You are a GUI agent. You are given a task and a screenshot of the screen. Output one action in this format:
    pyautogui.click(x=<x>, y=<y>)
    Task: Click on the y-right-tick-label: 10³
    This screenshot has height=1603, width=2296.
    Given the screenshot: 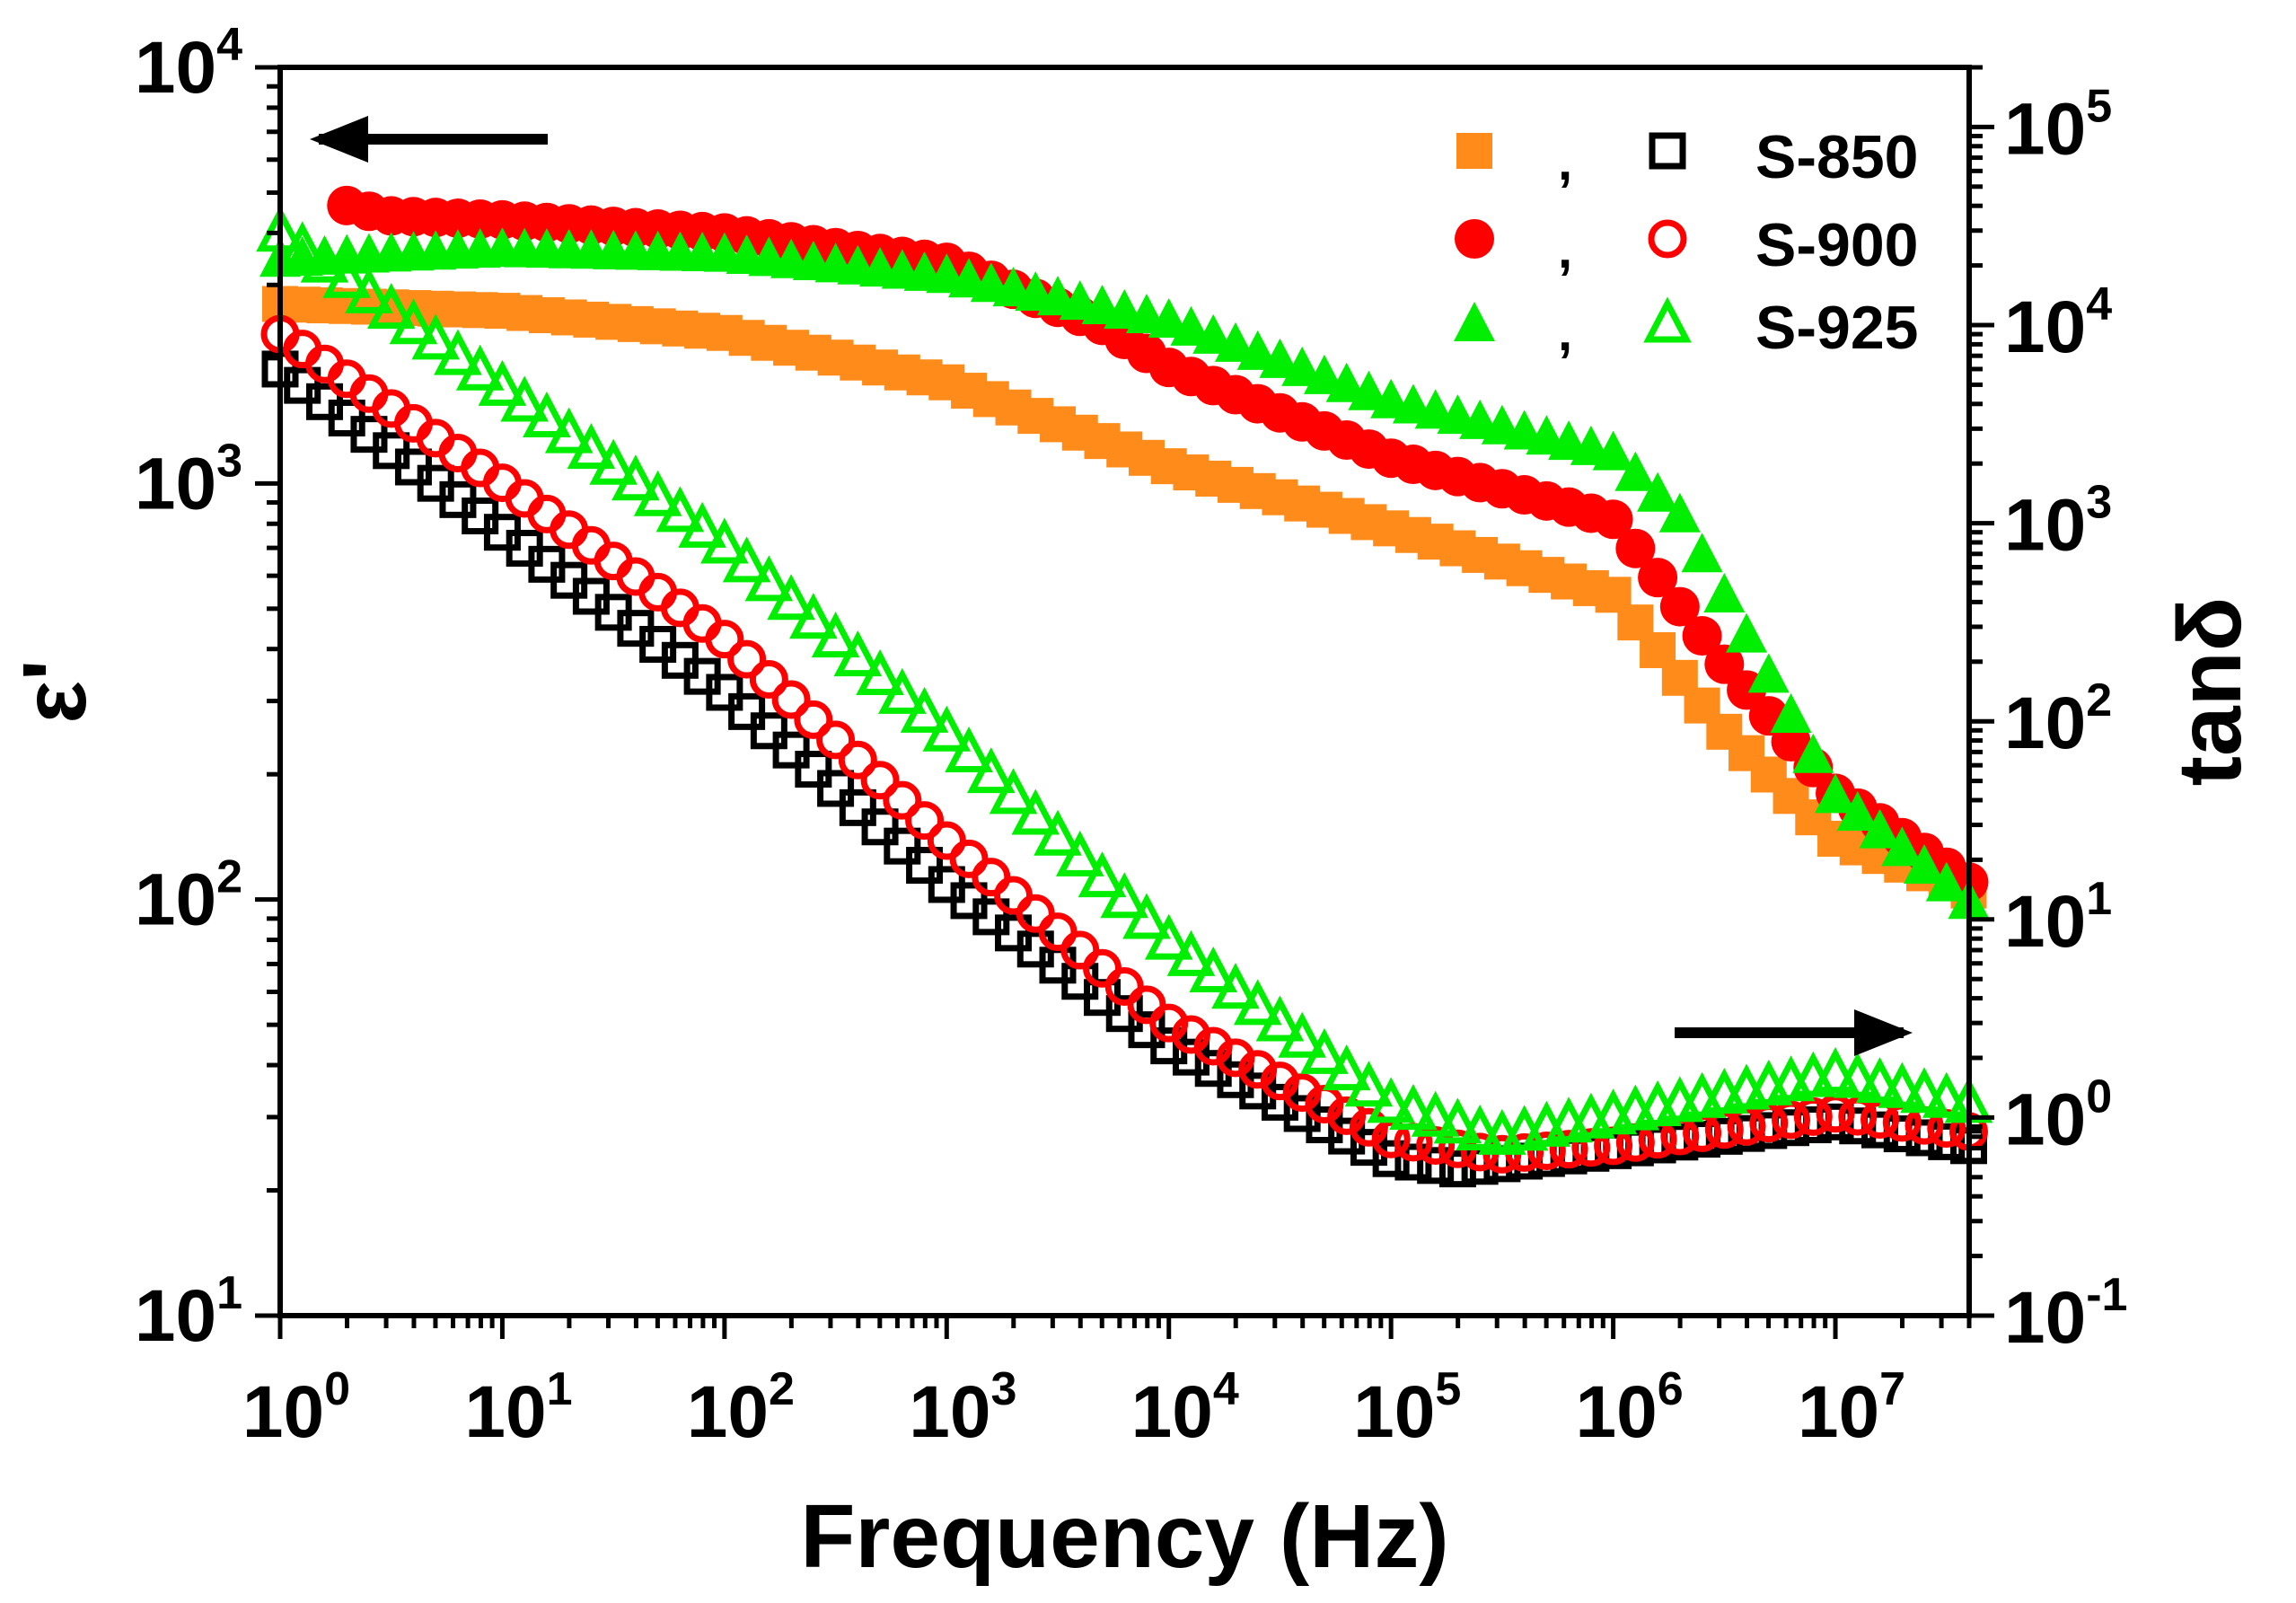 What is the action you would take?
    pyautogui.click(x=2058, y=522)
    